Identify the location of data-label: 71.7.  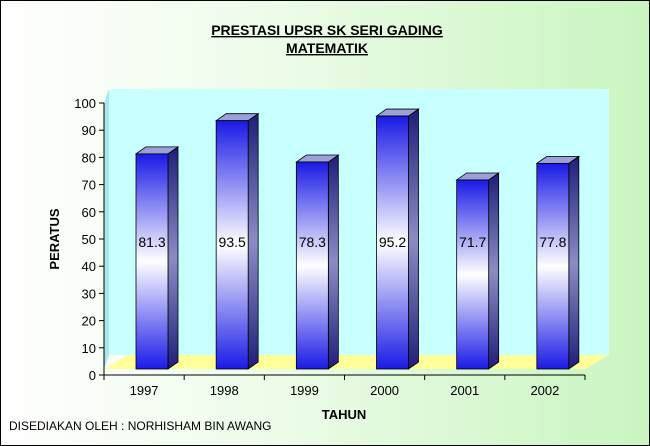
(472, 242).